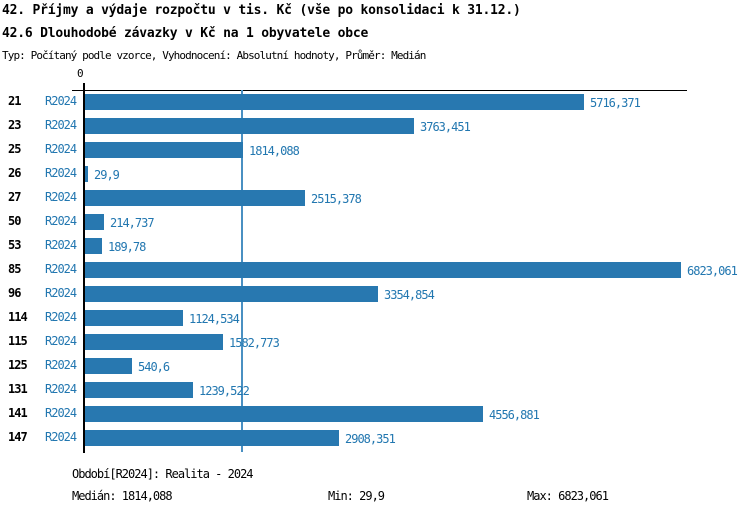 Image resolution: width=750 pixels, height=512 pixels. I want to click on chart-row: 27 R2024 2515,378, so click(375, 200).